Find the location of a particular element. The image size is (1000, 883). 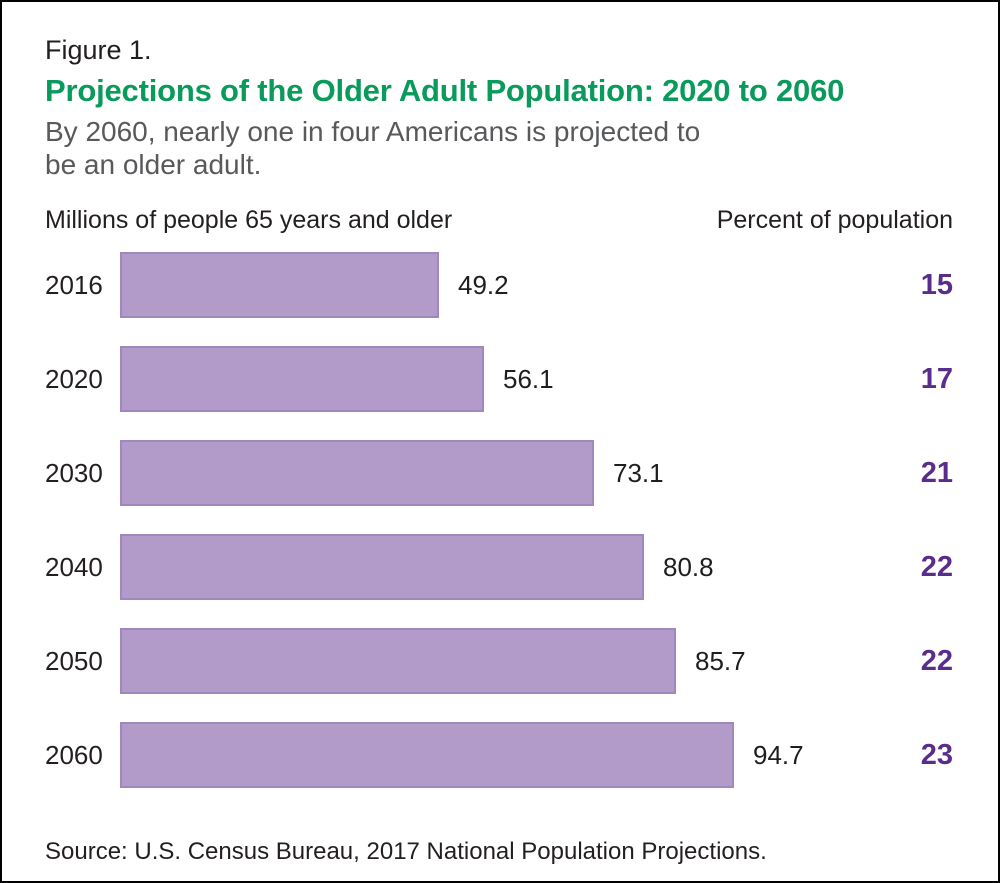

year-label: 2040 is located at coordinates (74, 566).